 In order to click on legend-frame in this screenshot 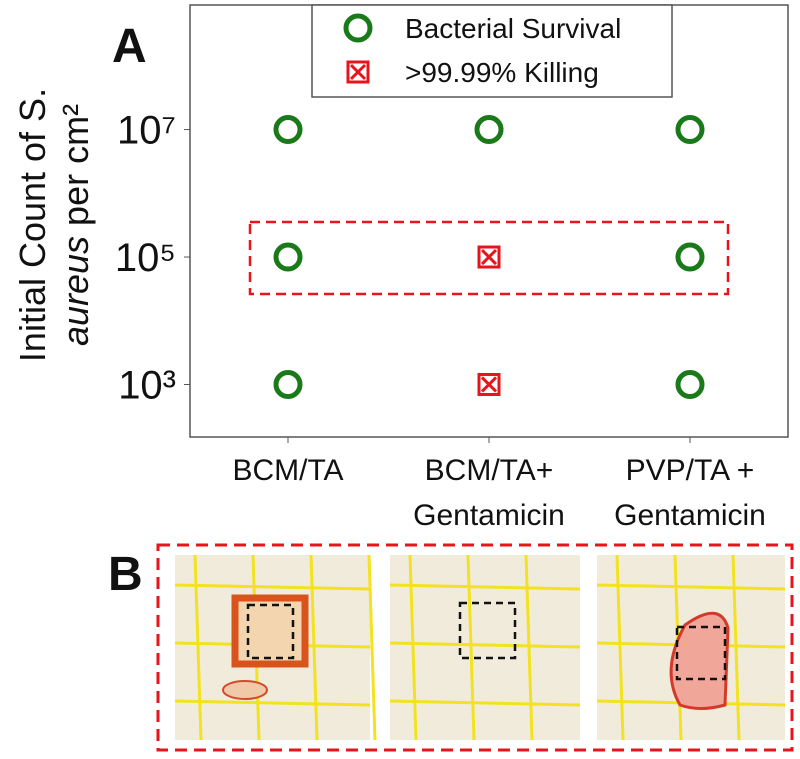, I will do `click(492, 51)`.